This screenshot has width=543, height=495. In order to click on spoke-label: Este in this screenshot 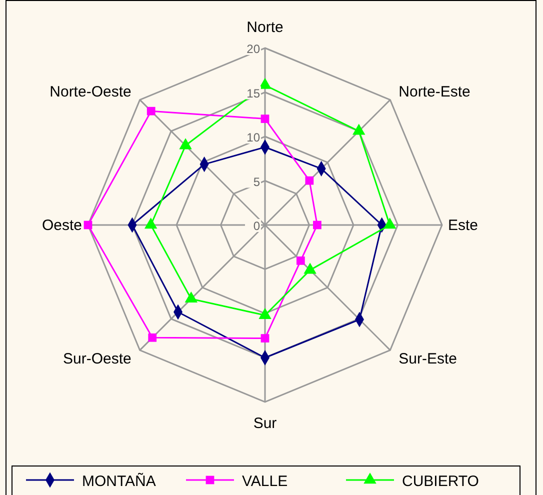, I will do `click(463, 225)`.